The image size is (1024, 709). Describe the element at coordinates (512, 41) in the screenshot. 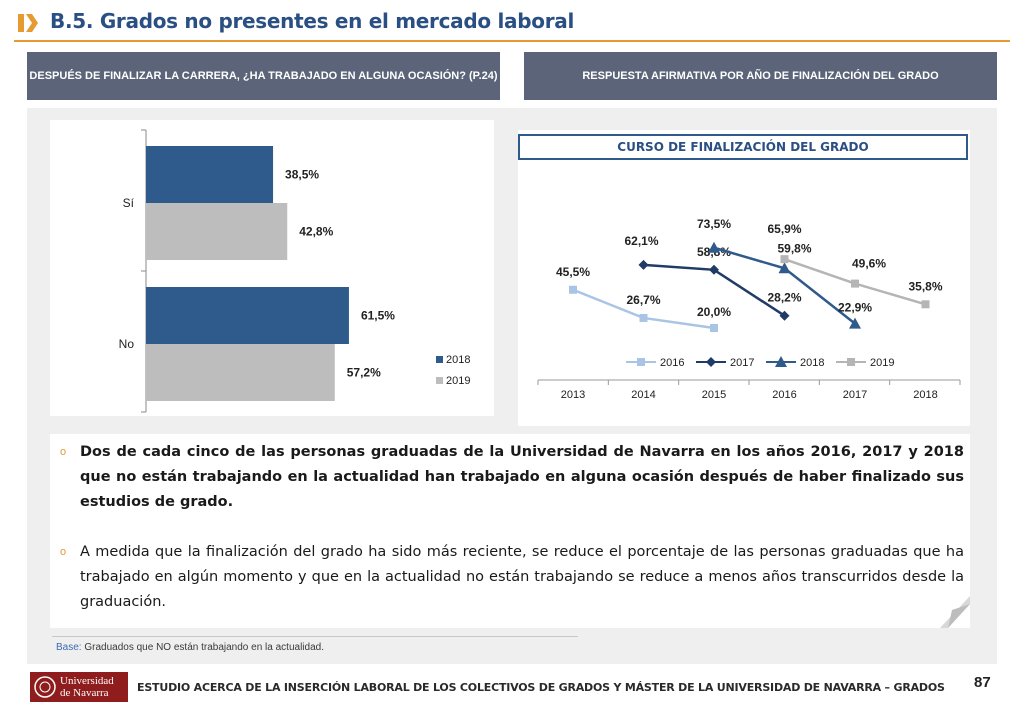

I see `title-divider` at that location.